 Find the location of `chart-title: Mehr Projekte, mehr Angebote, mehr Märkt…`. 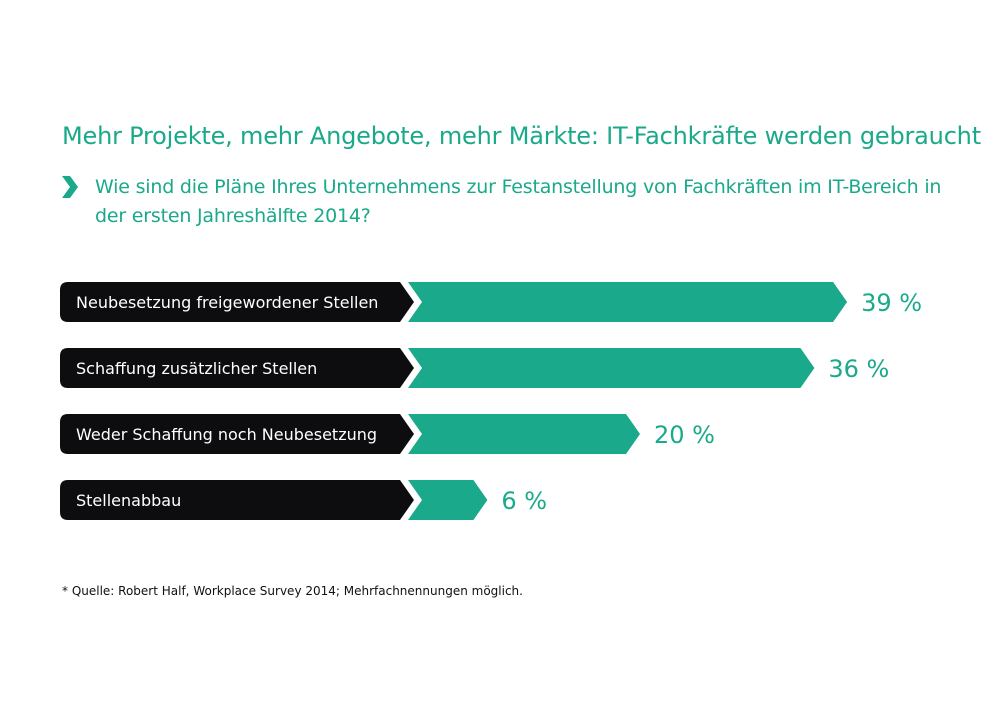

chart-title: Mehr Projekte, mehr Angebote, mehr Märkt… is located at coordinates (521, 136).